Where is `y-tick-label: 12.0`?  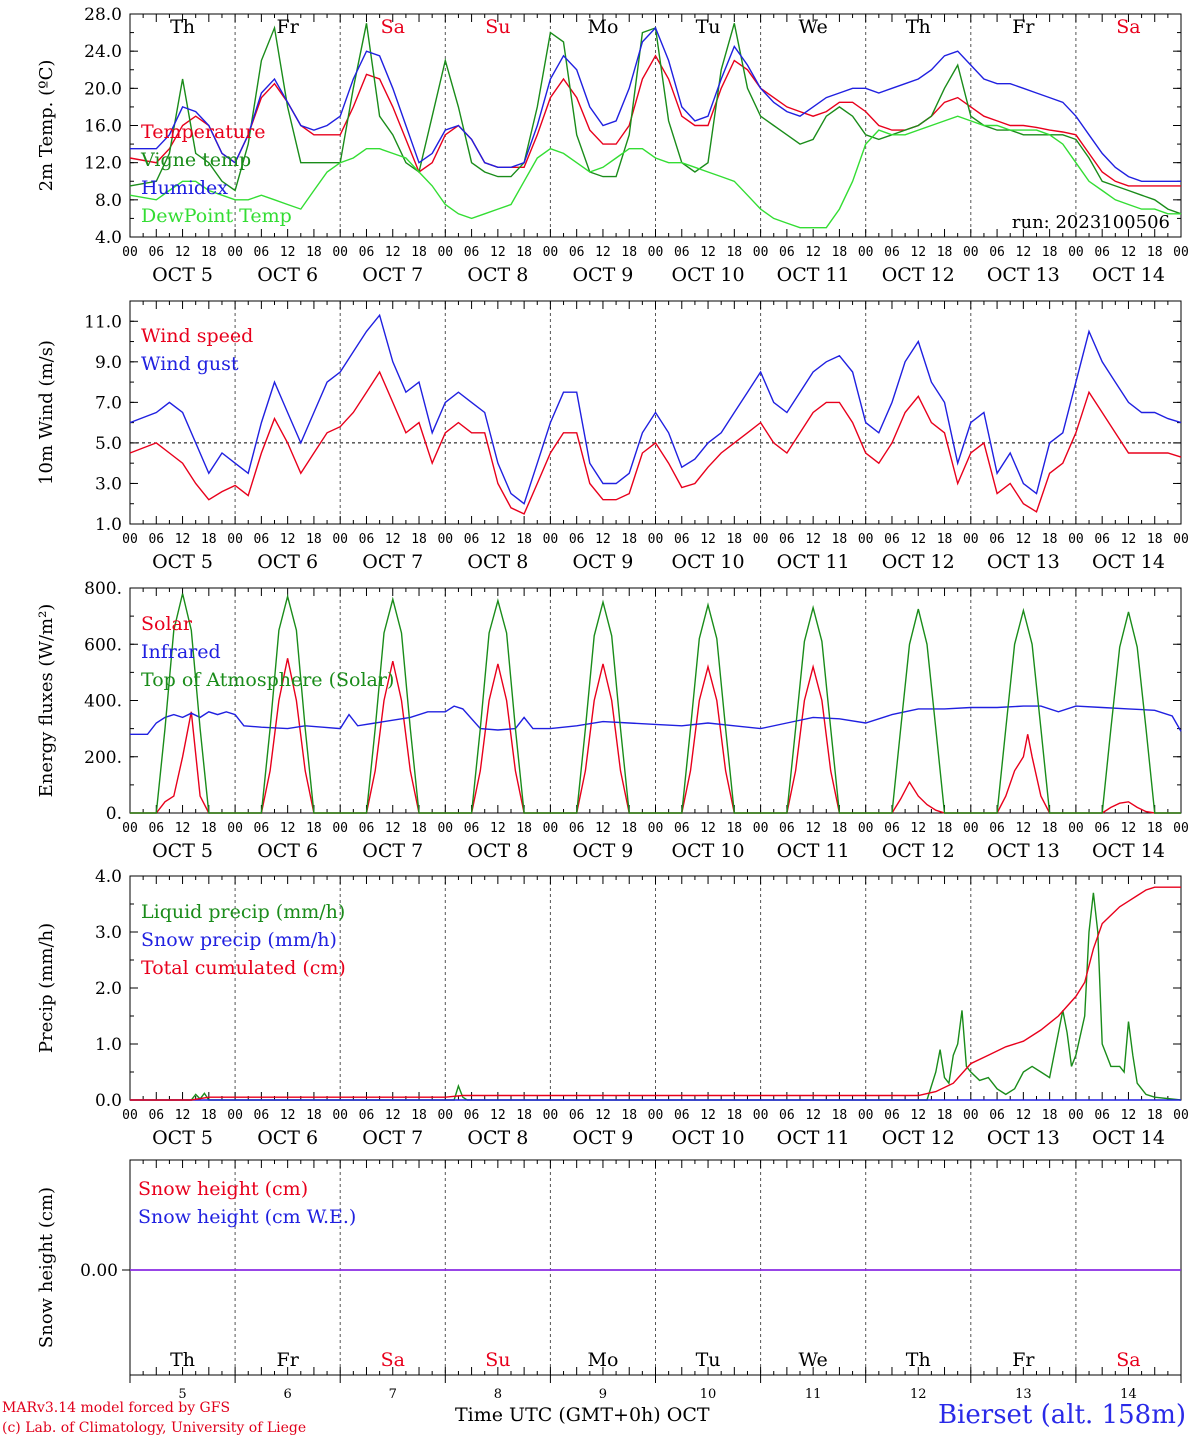
y-tick-label: 12.0 is located at coordinates (103, 164).